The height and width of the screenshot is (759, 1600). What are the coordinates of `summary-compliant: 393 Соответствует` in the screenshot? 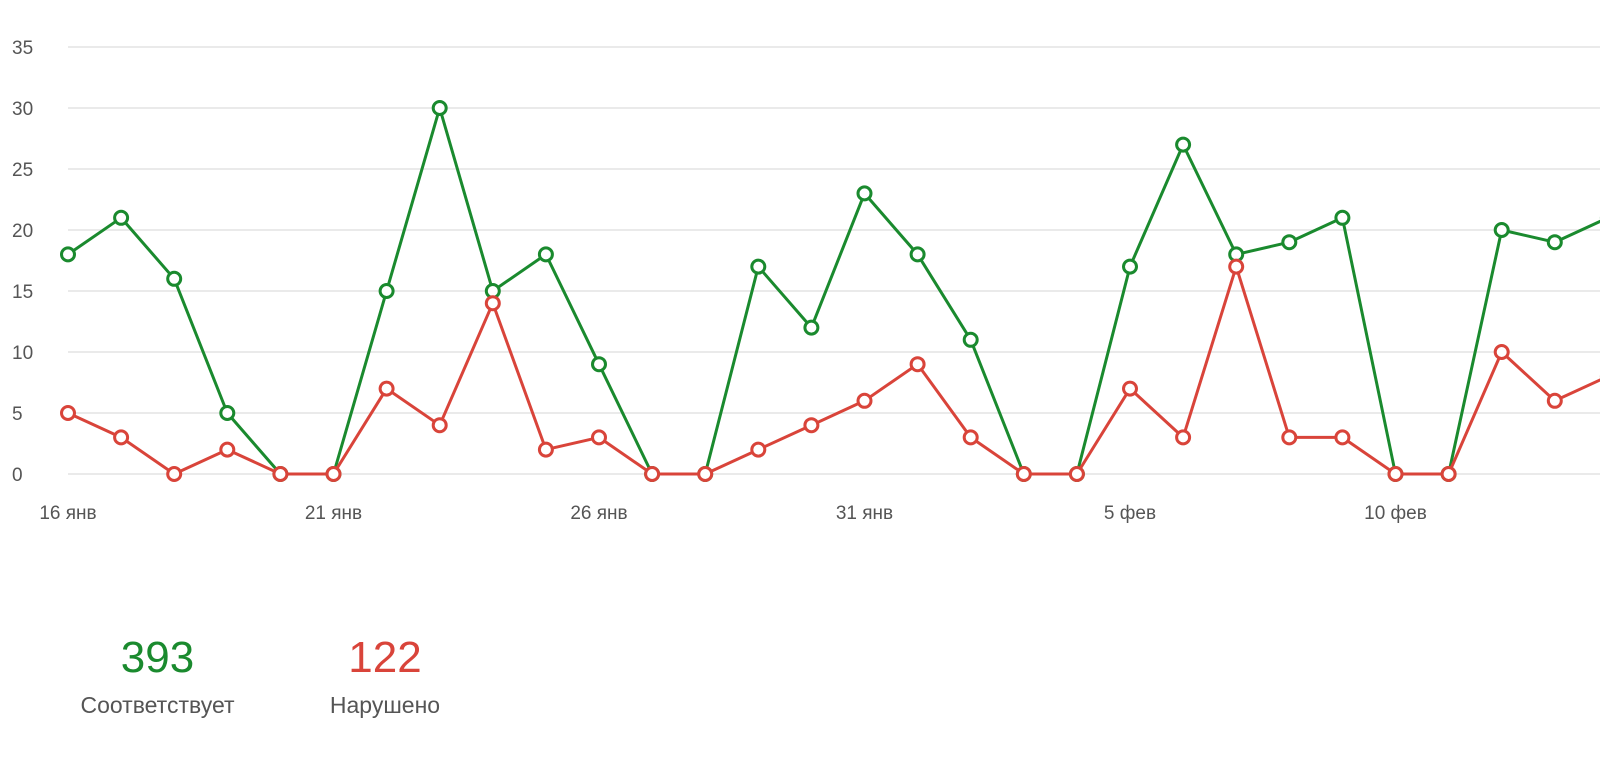 It's located at (157, 675).